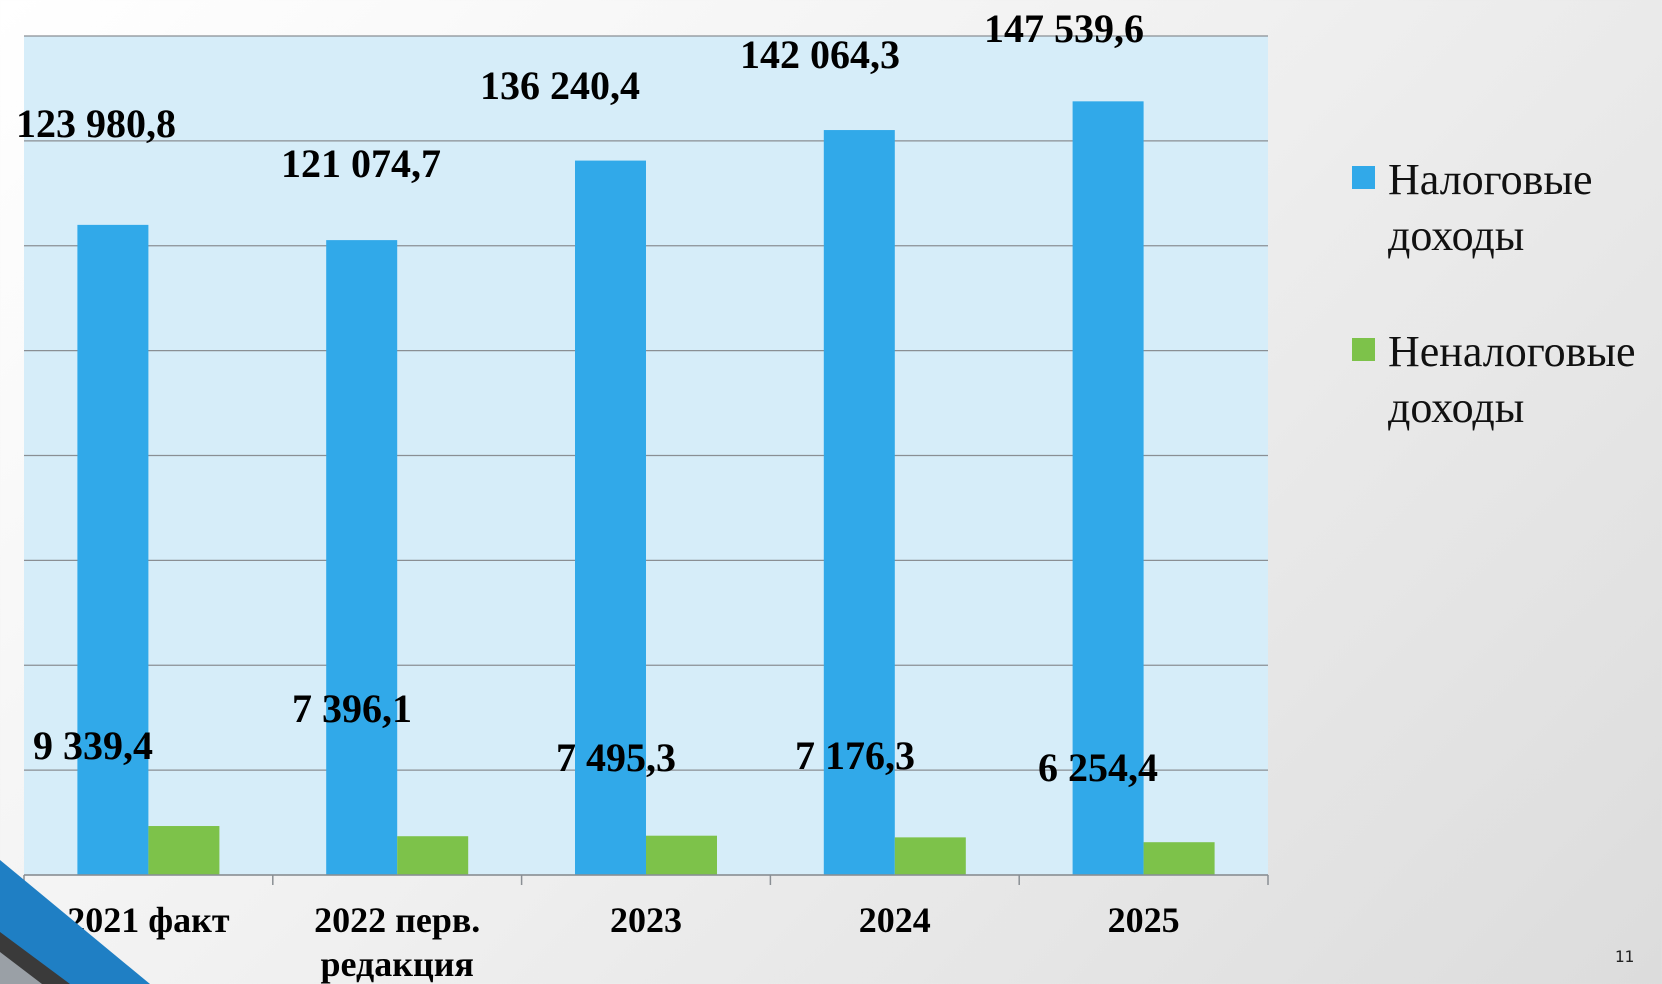  I want to click on x-tick-label: 2025, so click(1144, 920).